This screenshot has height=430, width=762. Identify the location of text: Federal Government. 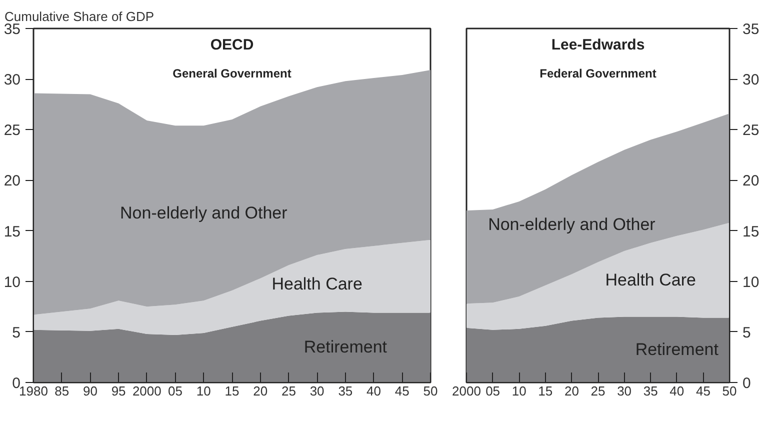
(598, 73).